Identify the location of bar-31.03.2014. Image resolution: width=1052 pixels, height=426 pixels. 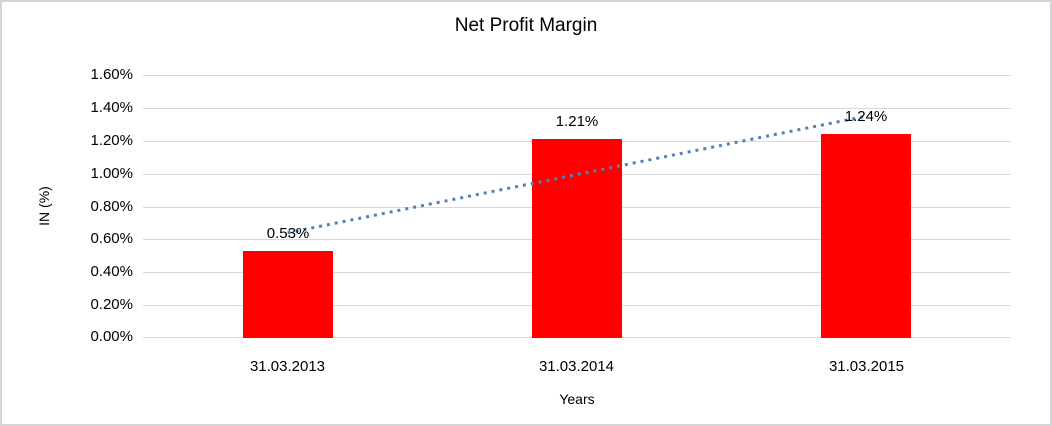
(577, 238).